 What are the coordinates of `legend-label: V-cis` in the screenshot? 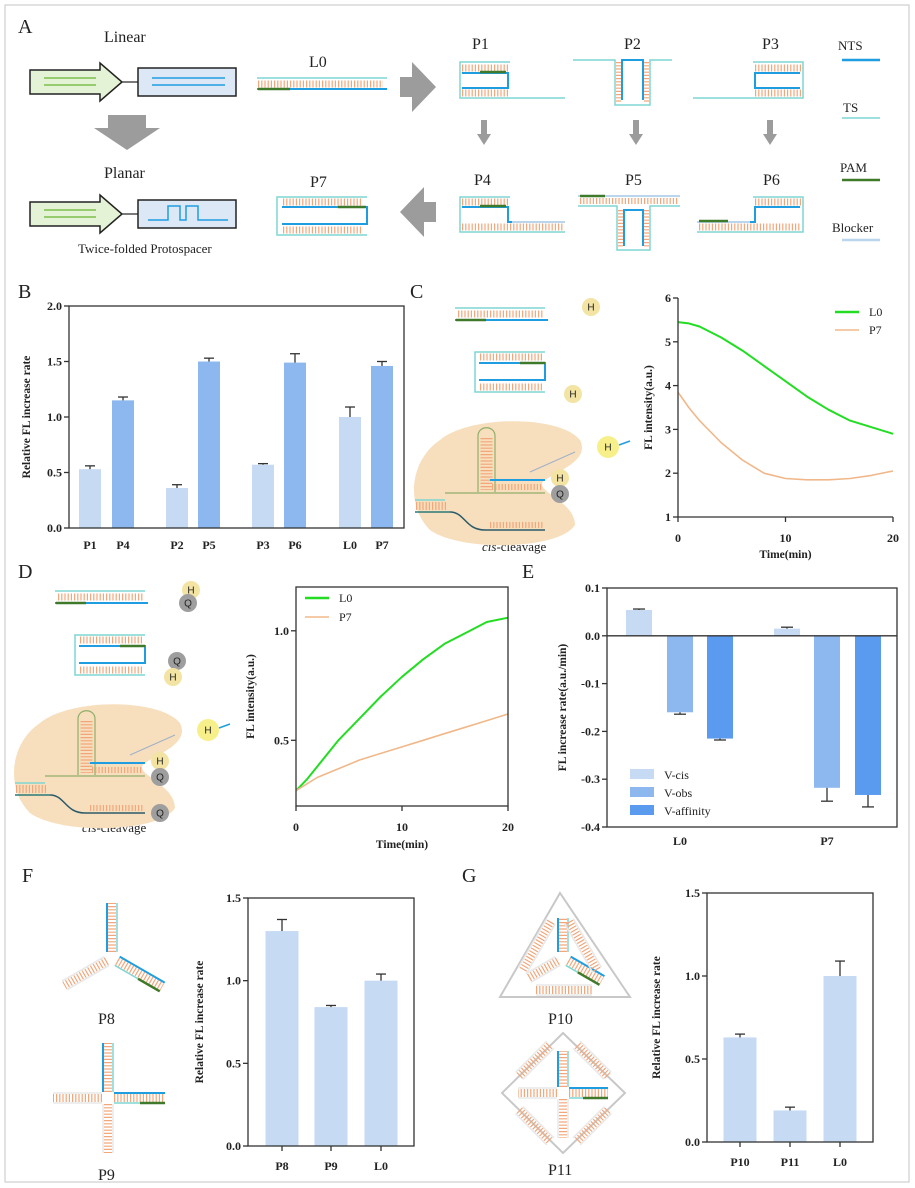 It's located at (676, 775).